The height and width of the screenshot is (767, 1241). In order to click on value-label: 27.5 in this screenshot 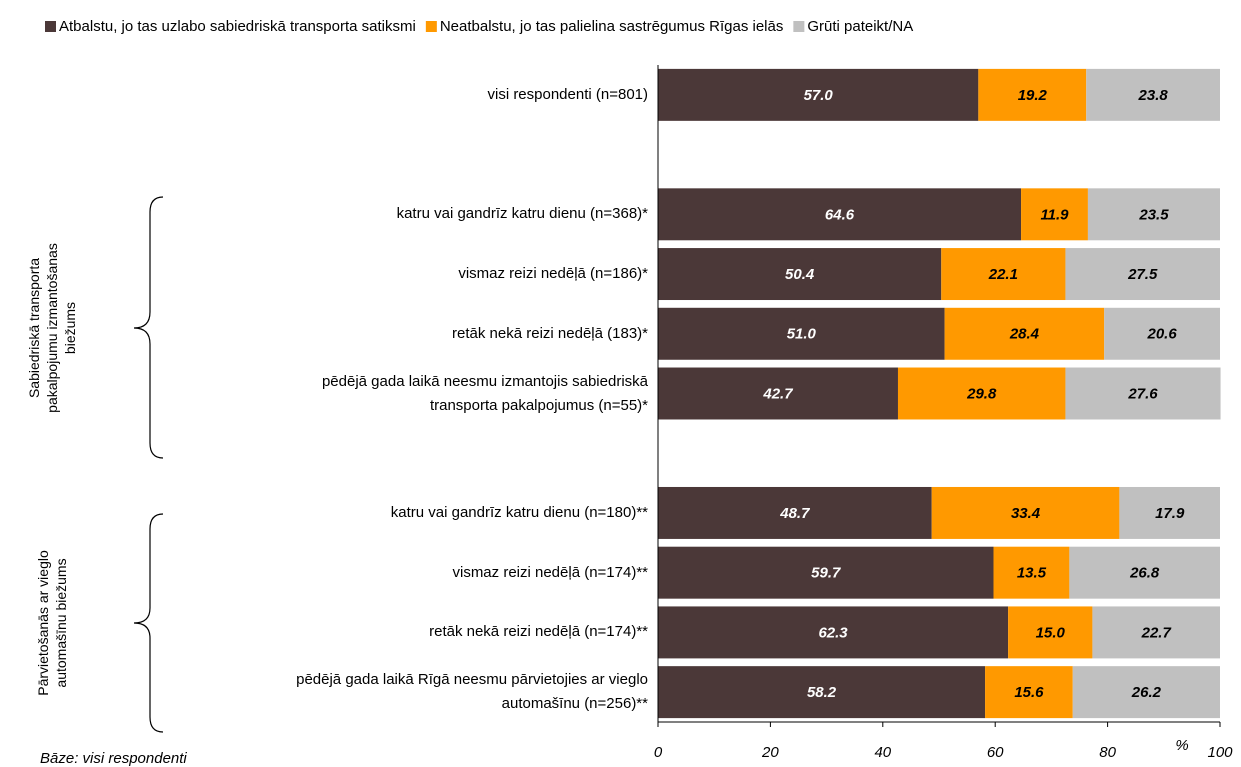, I will do `click(1142, 274)`.